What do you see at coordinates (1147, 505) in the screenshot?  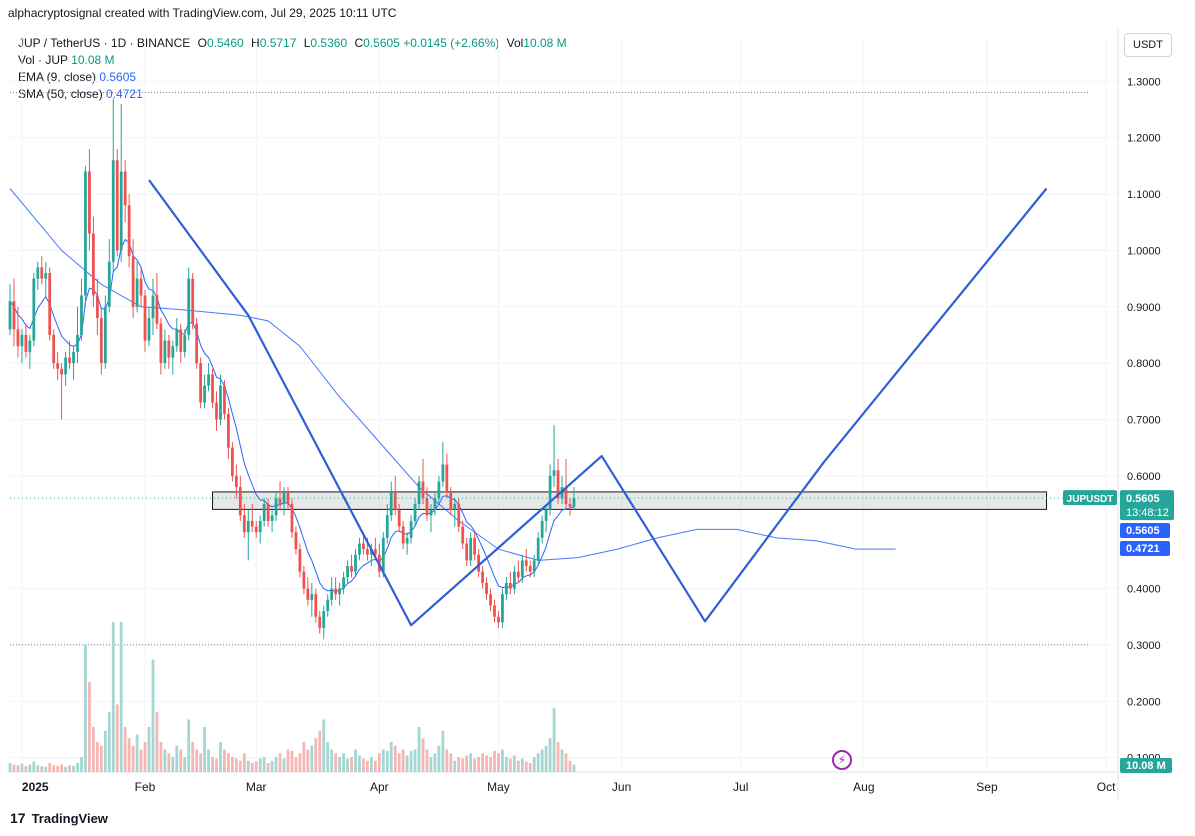 I see `price-badge` at bounding box center [1147, 505].